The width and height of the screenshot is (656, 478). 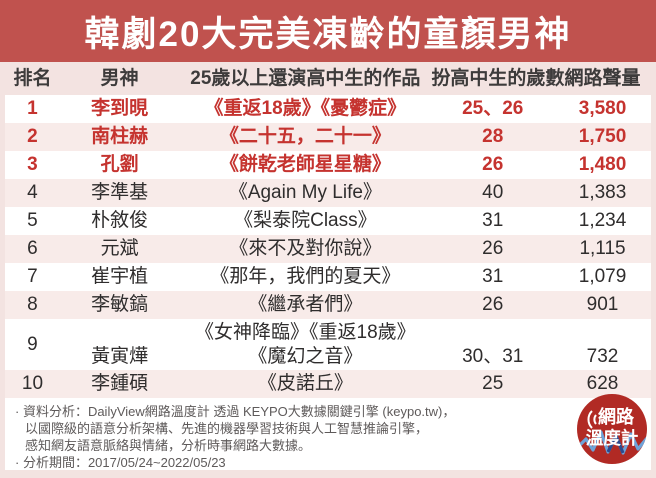 I want to click on volume-value: 1,480, so click(x=602, y=165).